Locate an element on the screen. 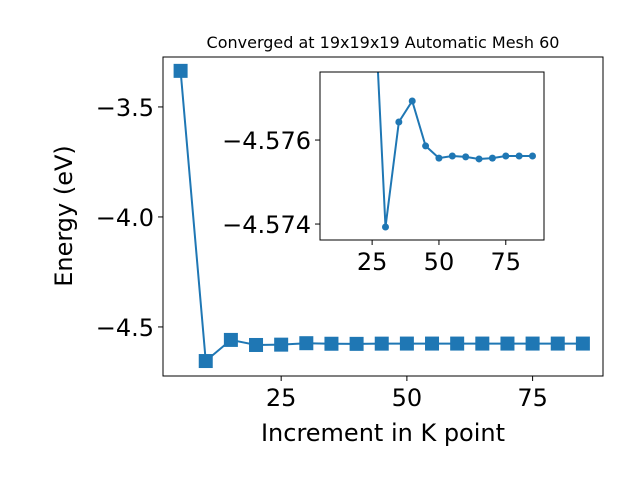 This screenshot has height=484, width=640. plot-area is located at coordinates (456, 151).